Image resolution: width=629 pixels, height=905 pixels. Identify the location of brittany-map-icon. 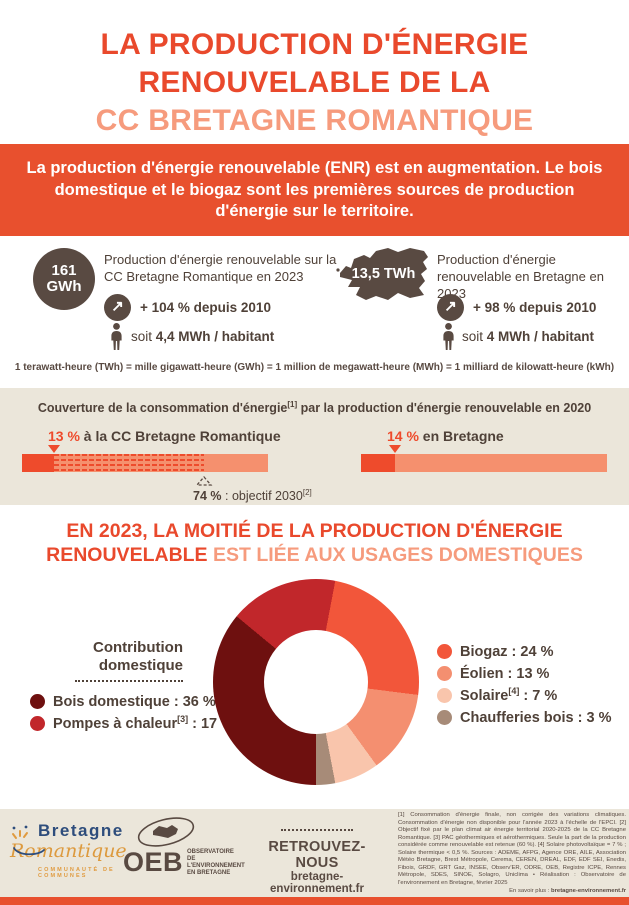
(382, 274).